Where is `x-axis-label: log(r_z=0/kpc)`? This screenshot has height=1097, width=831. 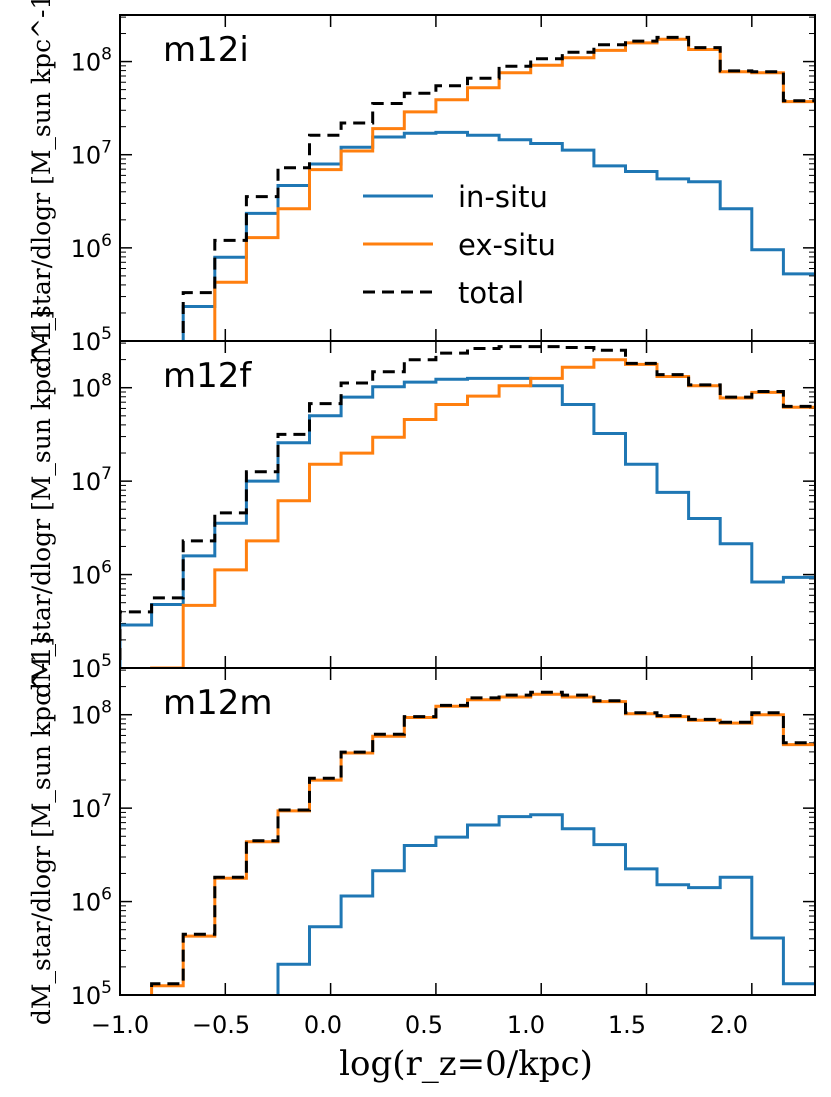 x-axis-label: log(r_z=0/kpc) is located at coordinates (466, 1064).